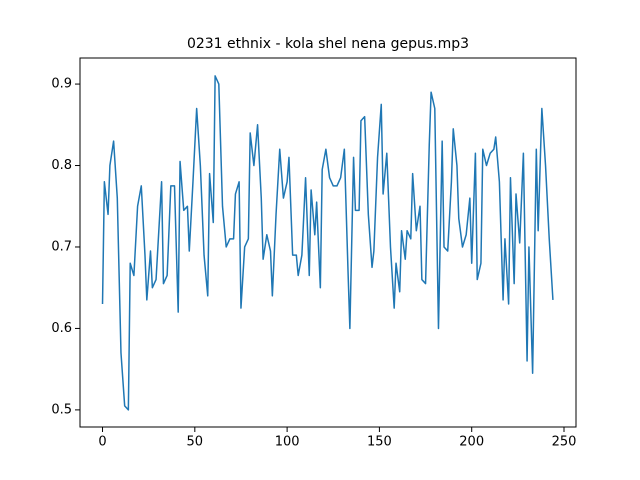 This screenshot has width=640, height=480. Describe the element at coordinates (379, 442) in the screenshot. I see `x-tick-label: 150` at that location.